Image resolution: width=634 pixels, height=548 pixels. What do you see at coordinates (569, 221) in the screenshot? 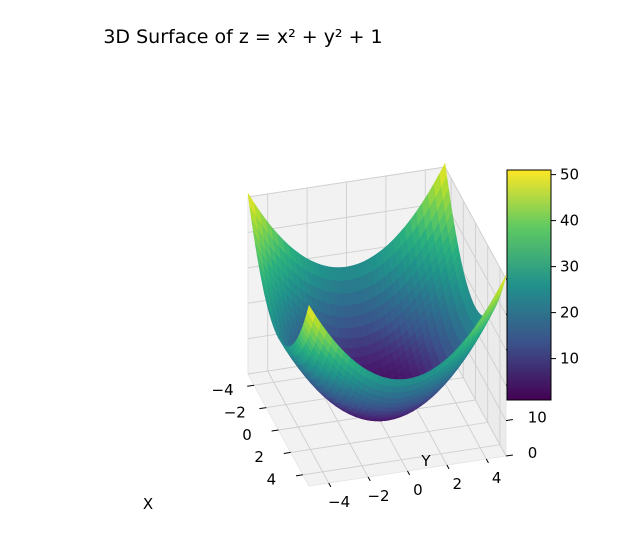
I see `colorbar-tick-label: 40` at bounding box center [569, 221].